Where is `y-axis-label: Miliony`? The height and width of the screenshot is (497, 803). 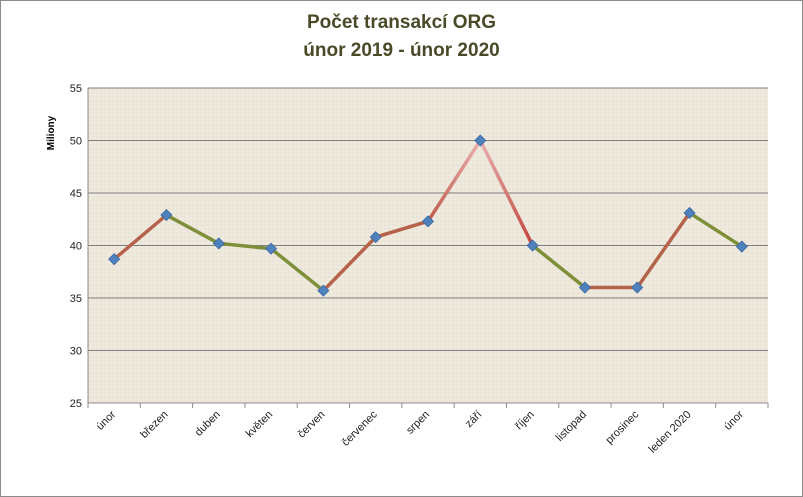
y-axis-label: Miliony is located at coordinates (51, 132).